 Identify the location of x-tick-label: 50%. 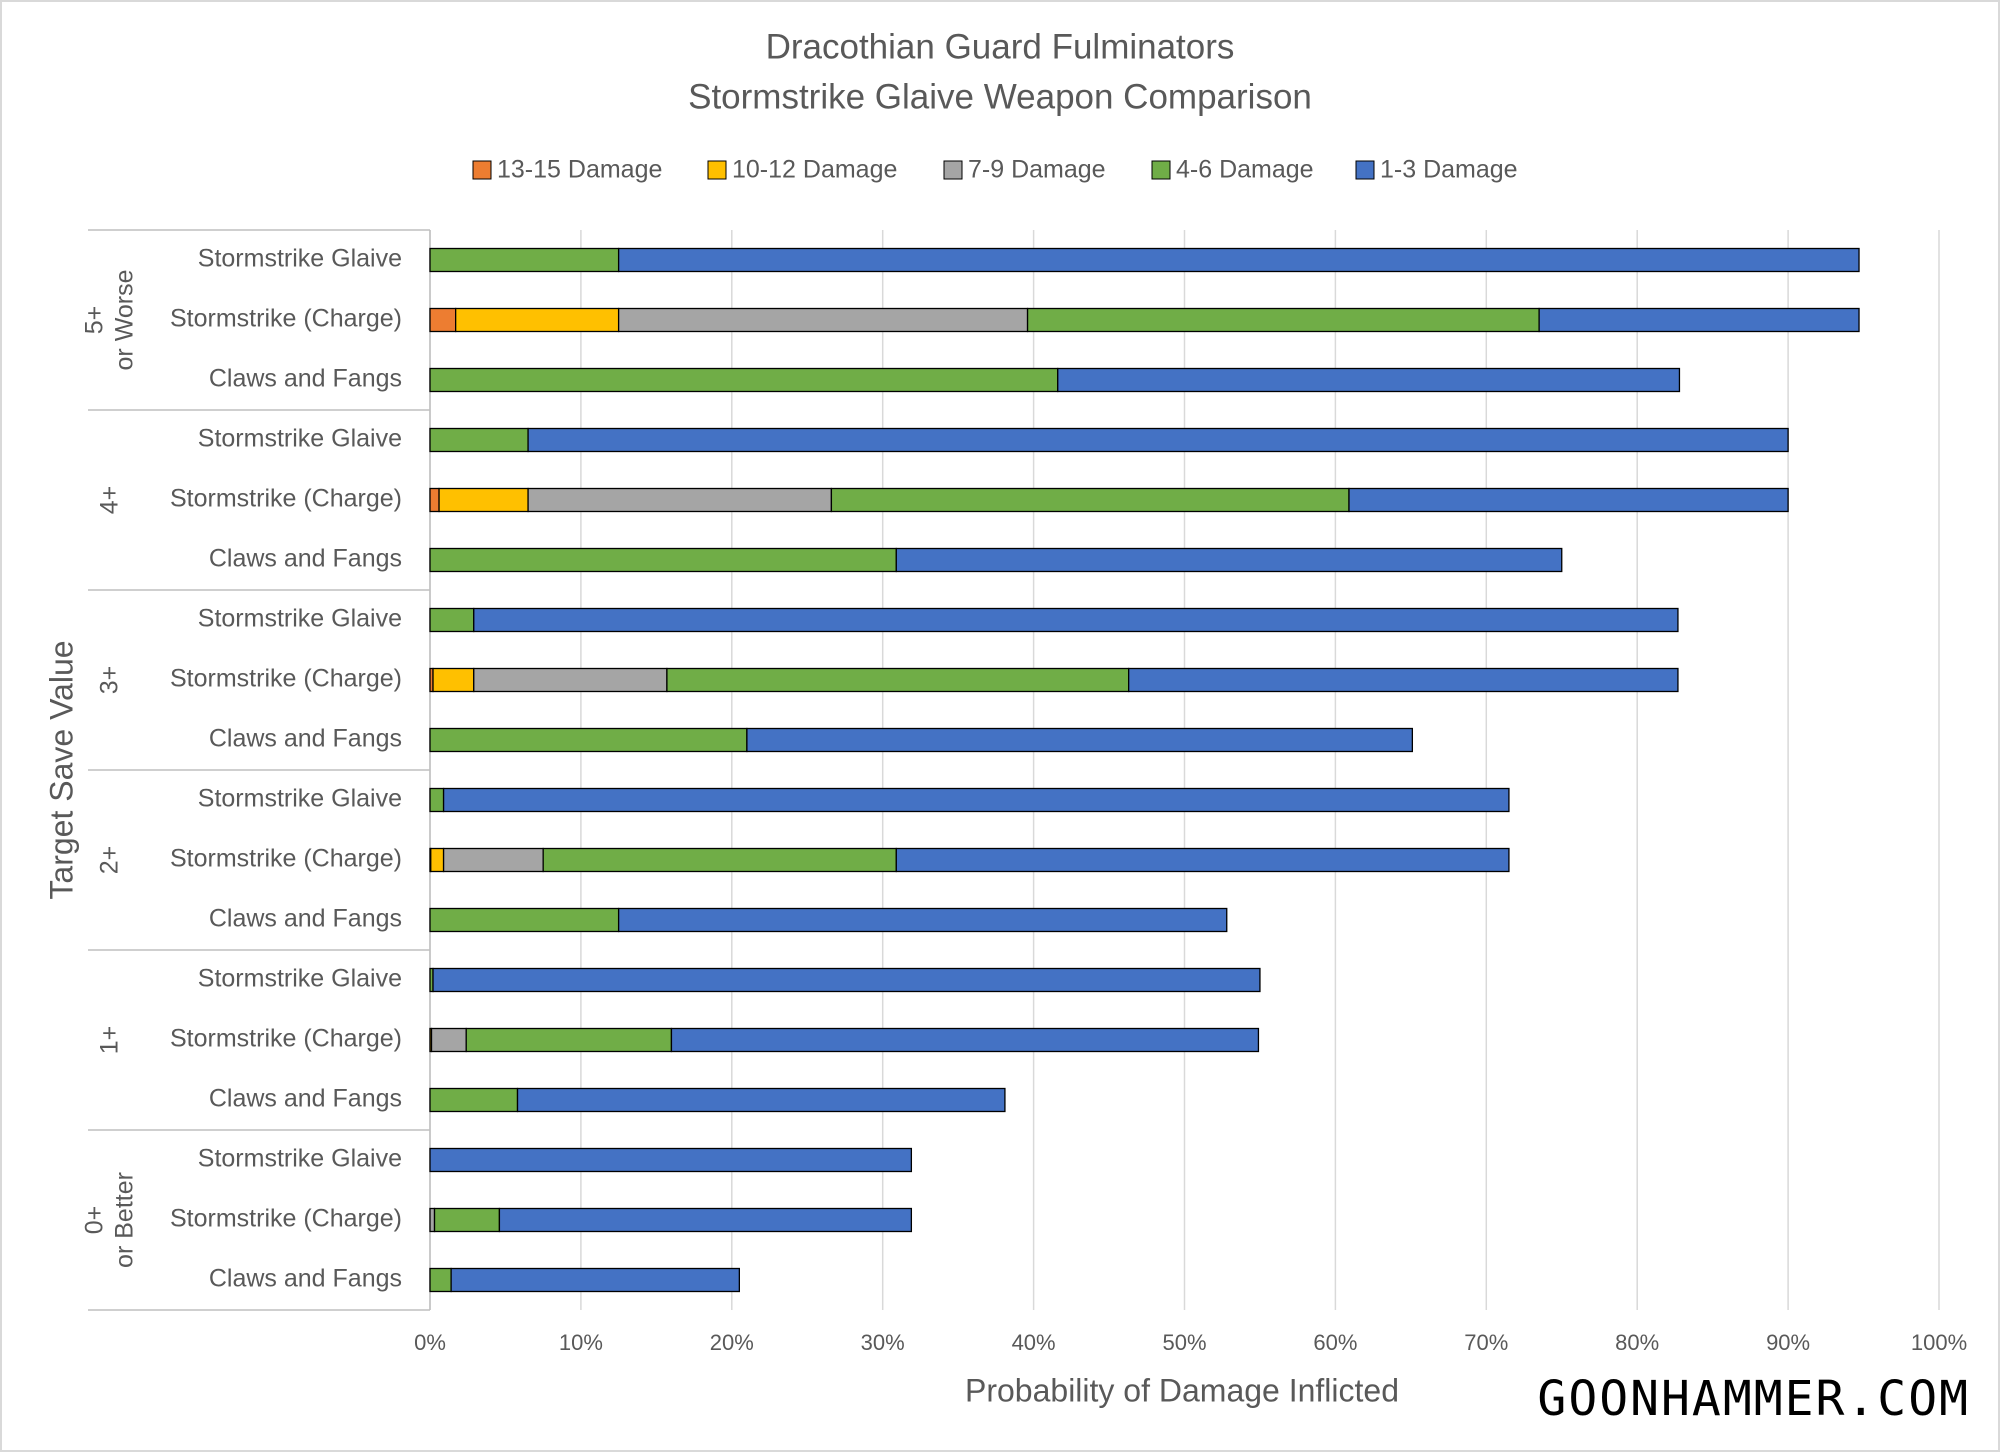
(1184, 1342).